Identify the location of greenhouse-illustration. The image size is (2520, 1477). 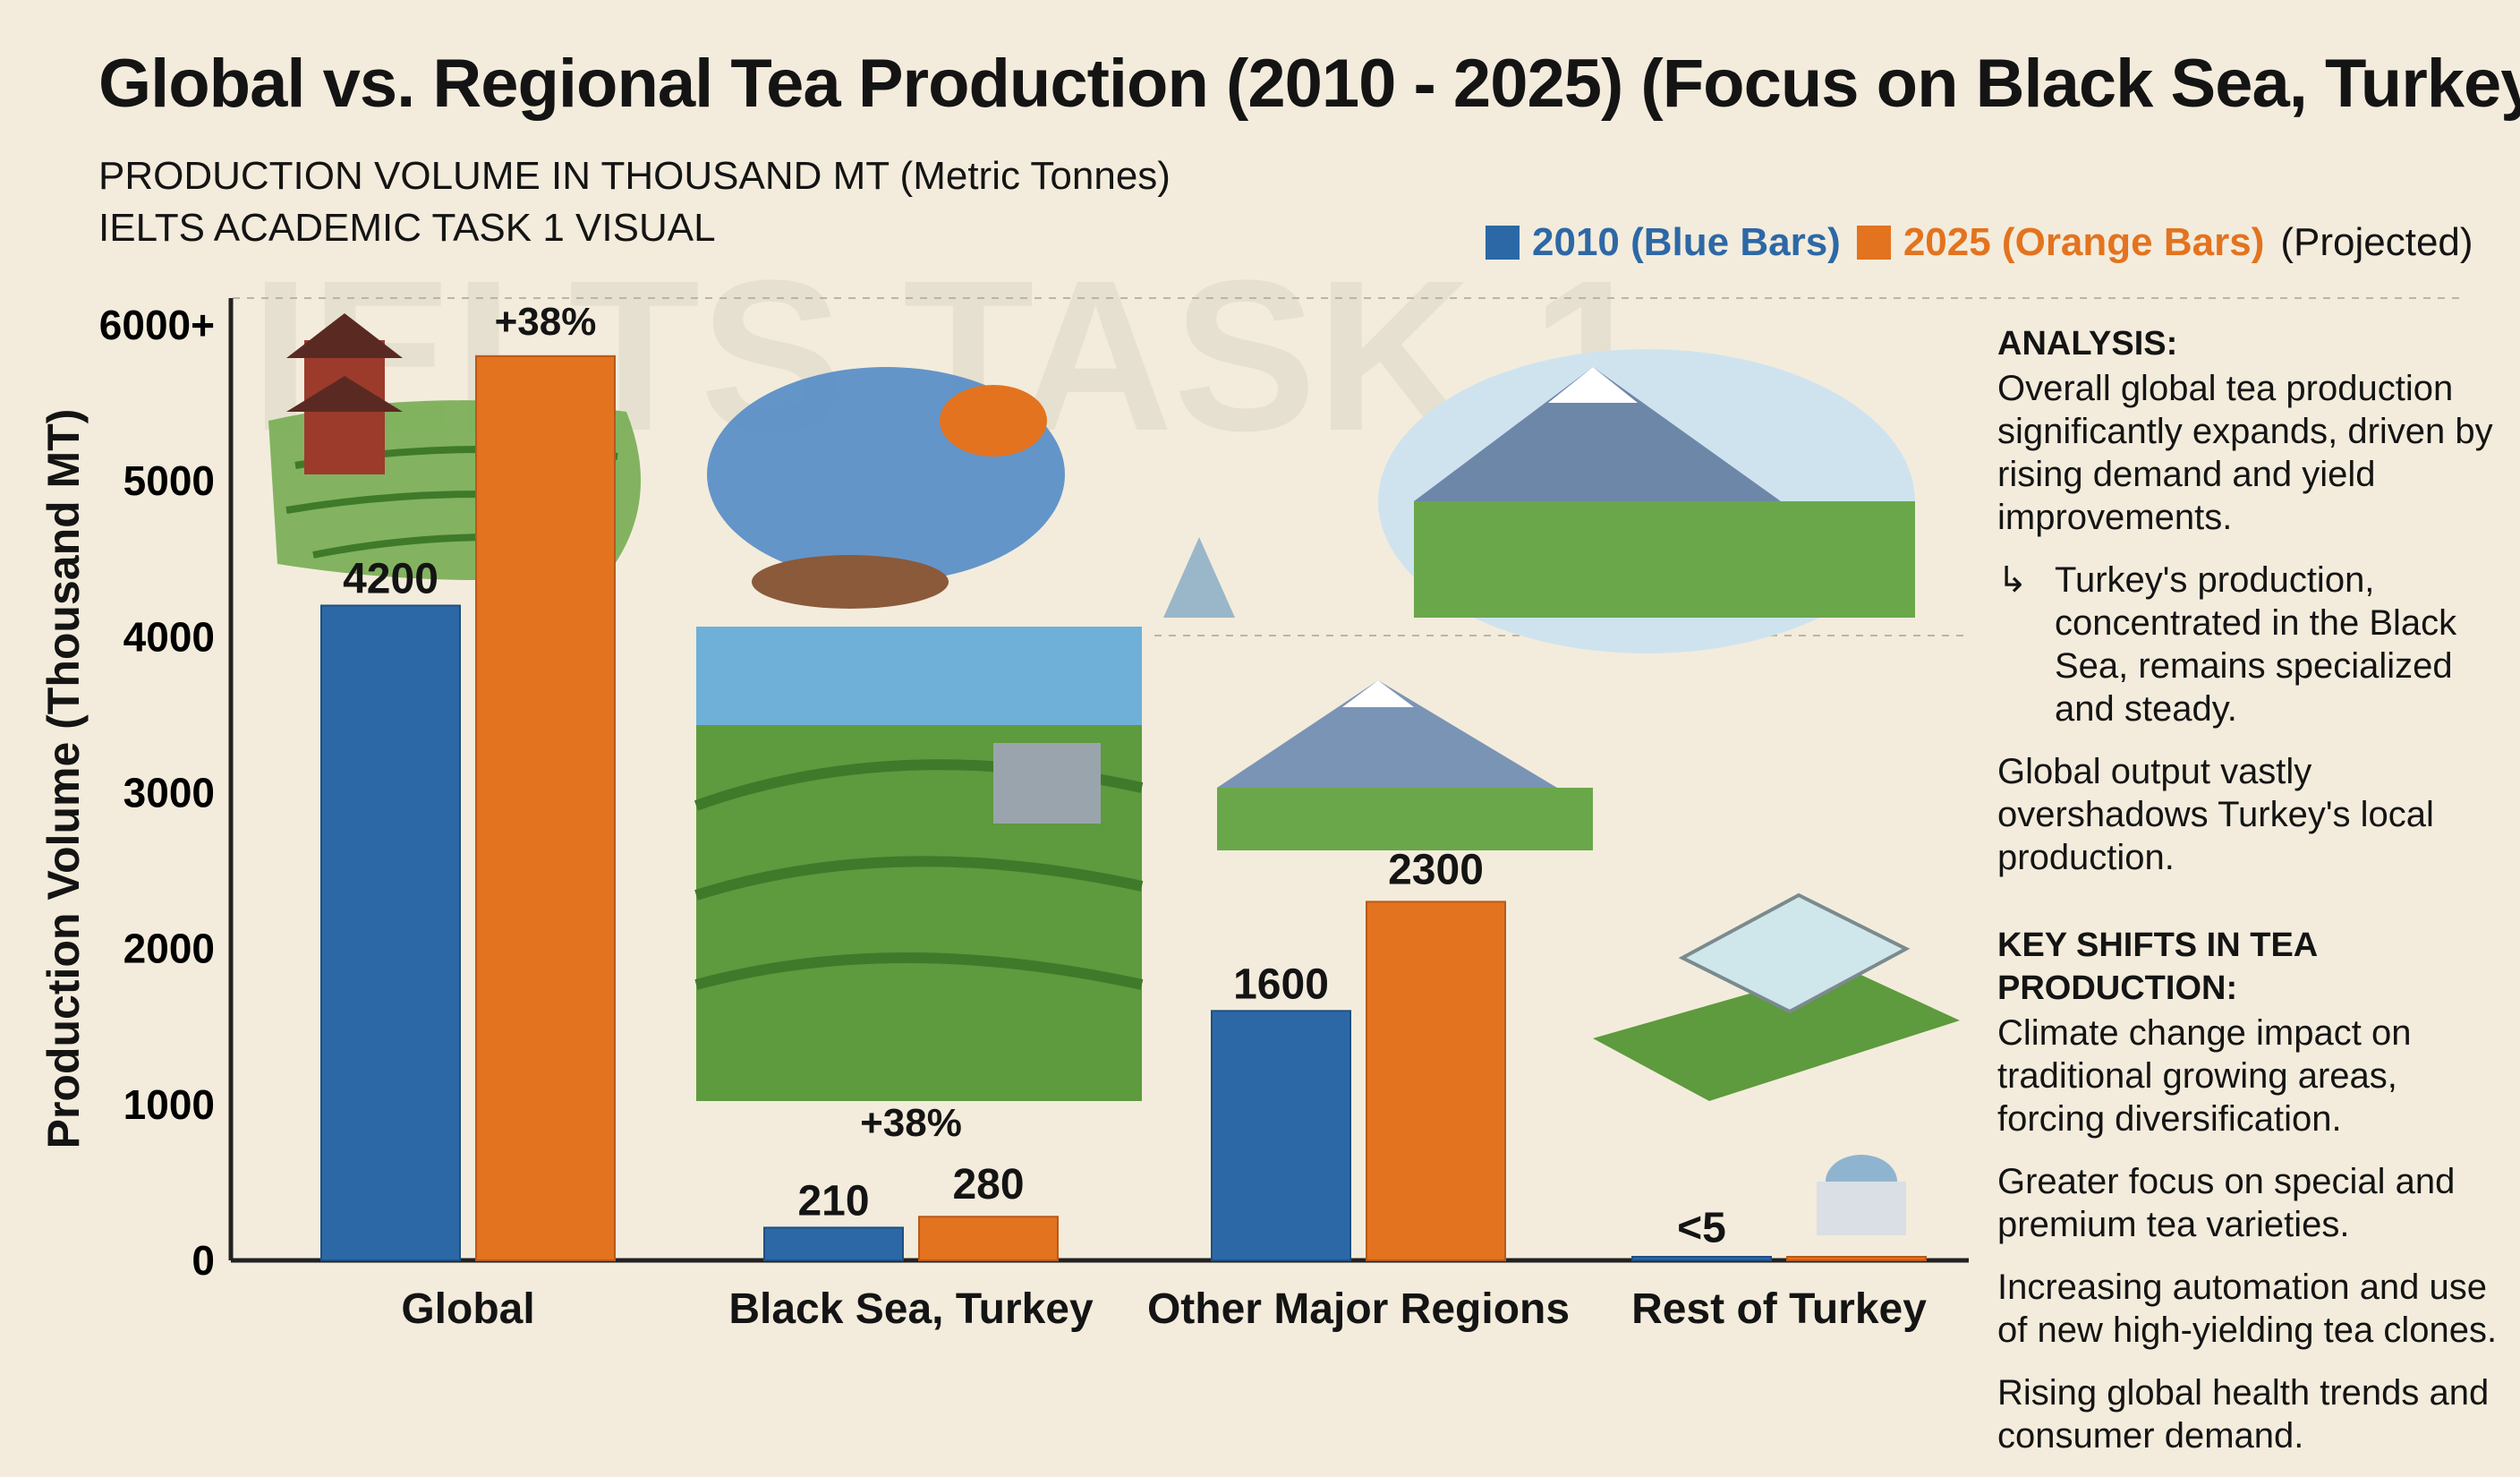
(1776, 996).